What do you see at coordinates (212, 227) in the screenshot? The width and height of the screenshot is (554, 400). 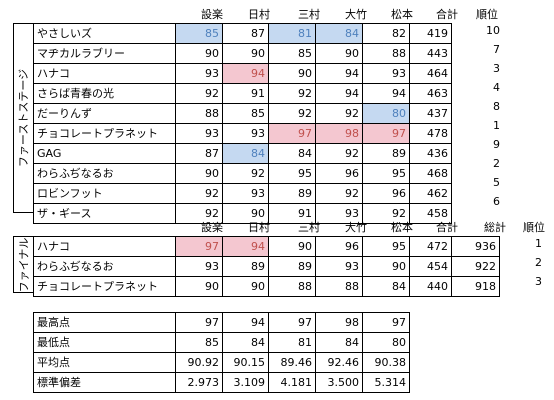 I see `header-judge-1: 設楽` at bounding box center [212, 227].